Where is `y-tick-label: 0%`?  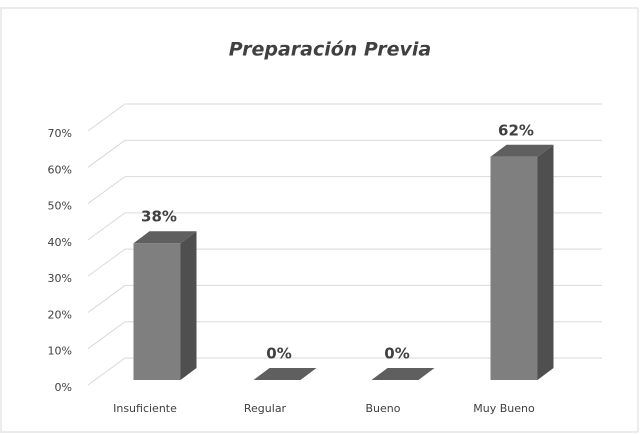 y-tick-label: 0% is located at coordinates (63, 387).